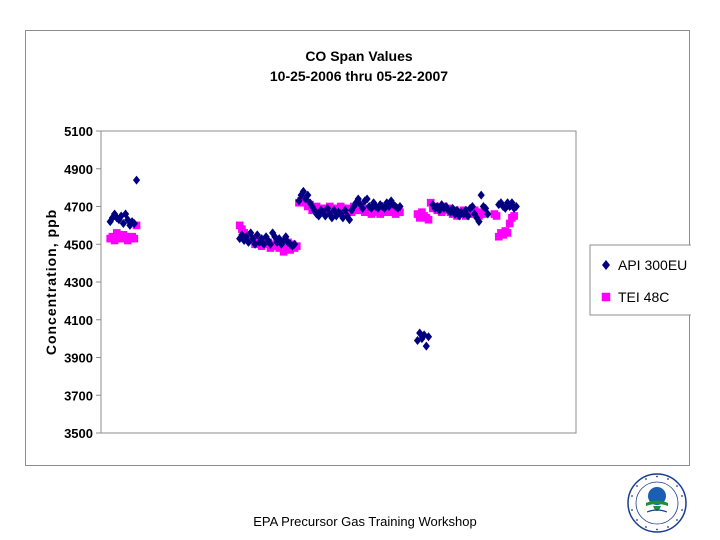 Image resolution: width=720 pixels, height=540 pixels. I want to click on epa-seal-icon, so click(657, 503).